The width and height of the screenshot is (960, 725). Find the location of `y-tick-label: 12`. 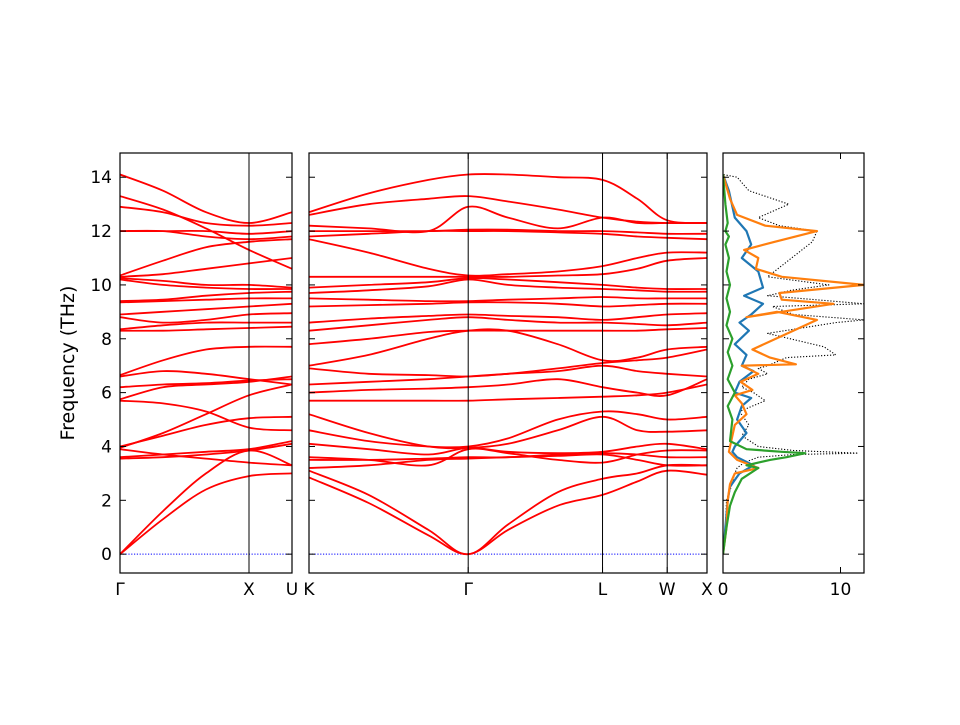

y-tick-label: 12 is located at coordinates (101, 232).